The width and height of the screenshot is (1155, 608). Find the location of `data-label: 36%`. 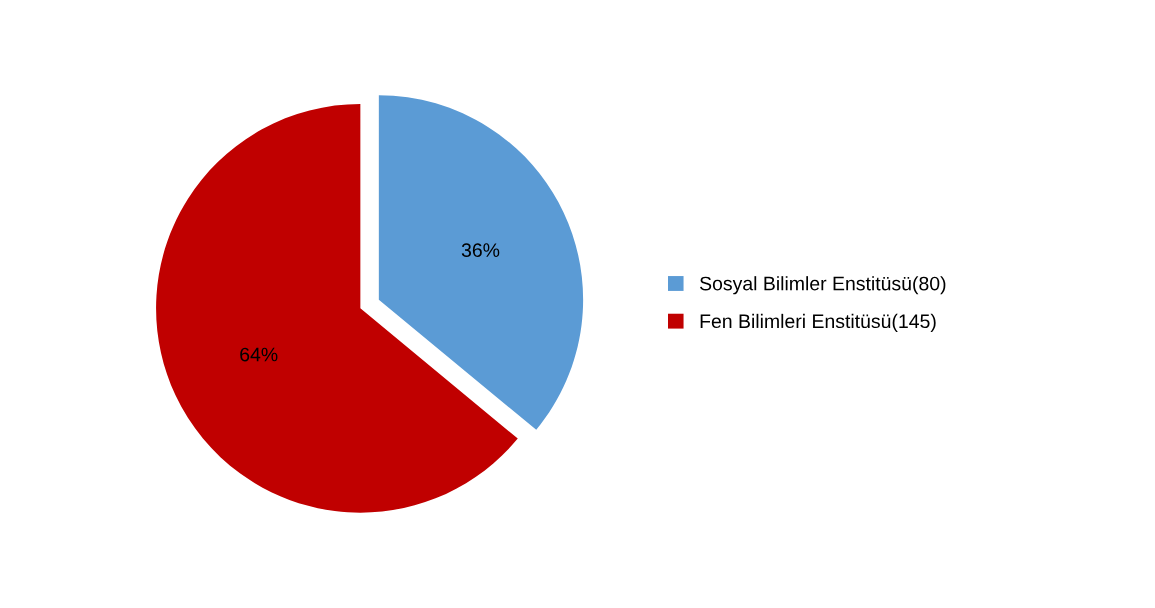

data-label: 36% is located at coordinates (480, 250).